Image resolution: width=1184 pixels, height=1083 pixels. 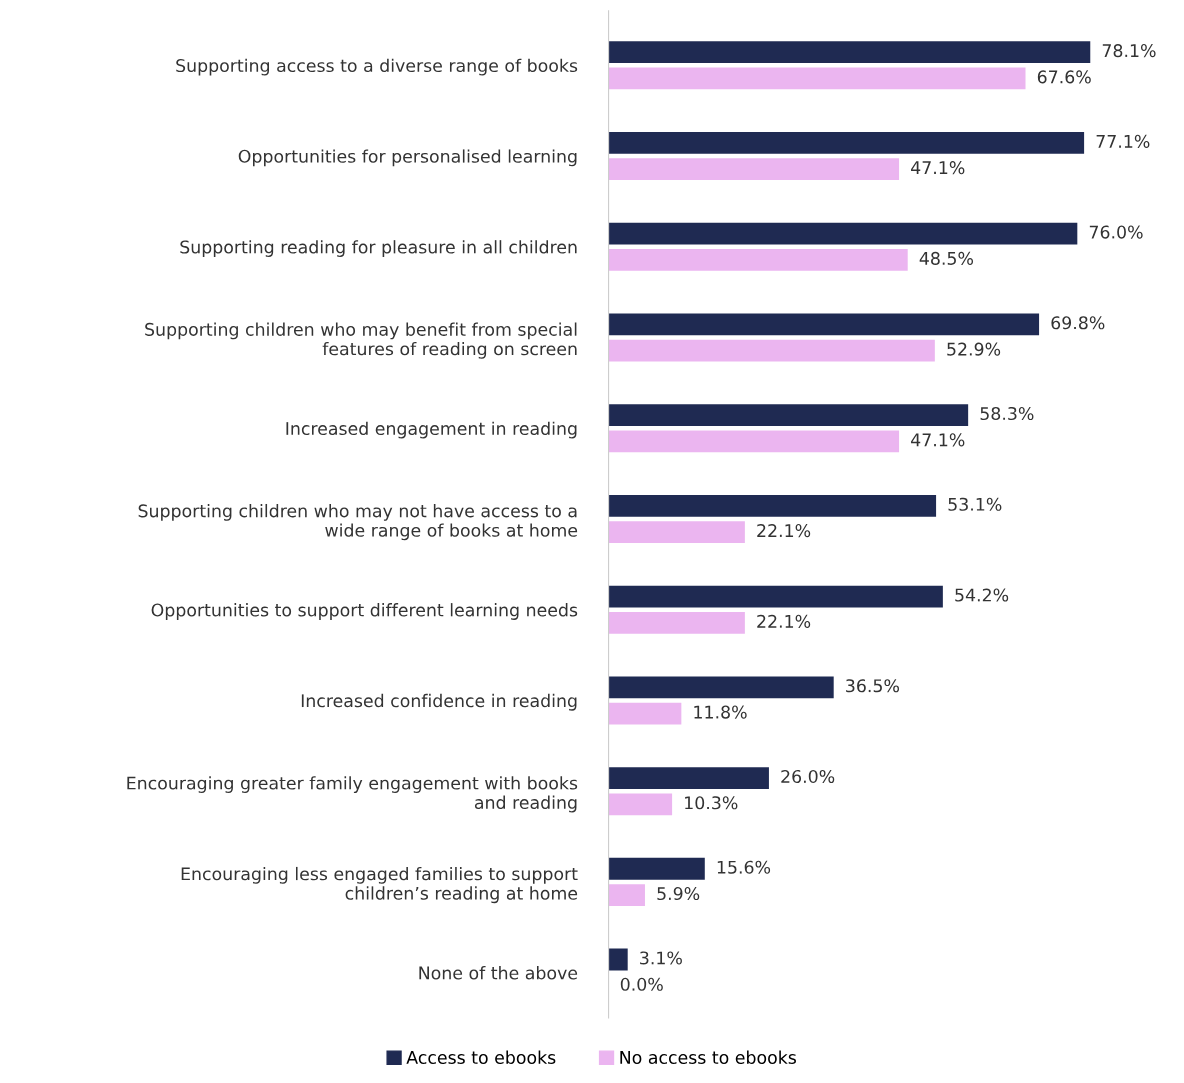 I want to click on y-tick-label: Encouraging less engaged families to support children’s reading at home, so click(x=379, y=885).